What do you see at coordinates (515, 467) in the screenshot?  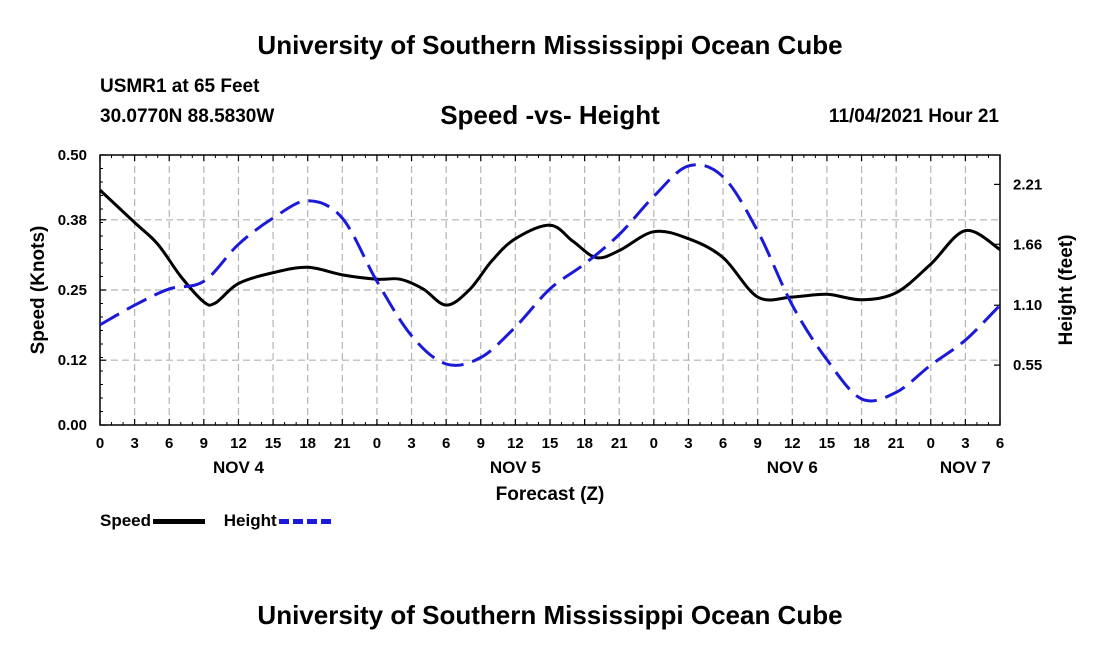 I see `day-label: NOV 5` at bounding box center [515, 467].